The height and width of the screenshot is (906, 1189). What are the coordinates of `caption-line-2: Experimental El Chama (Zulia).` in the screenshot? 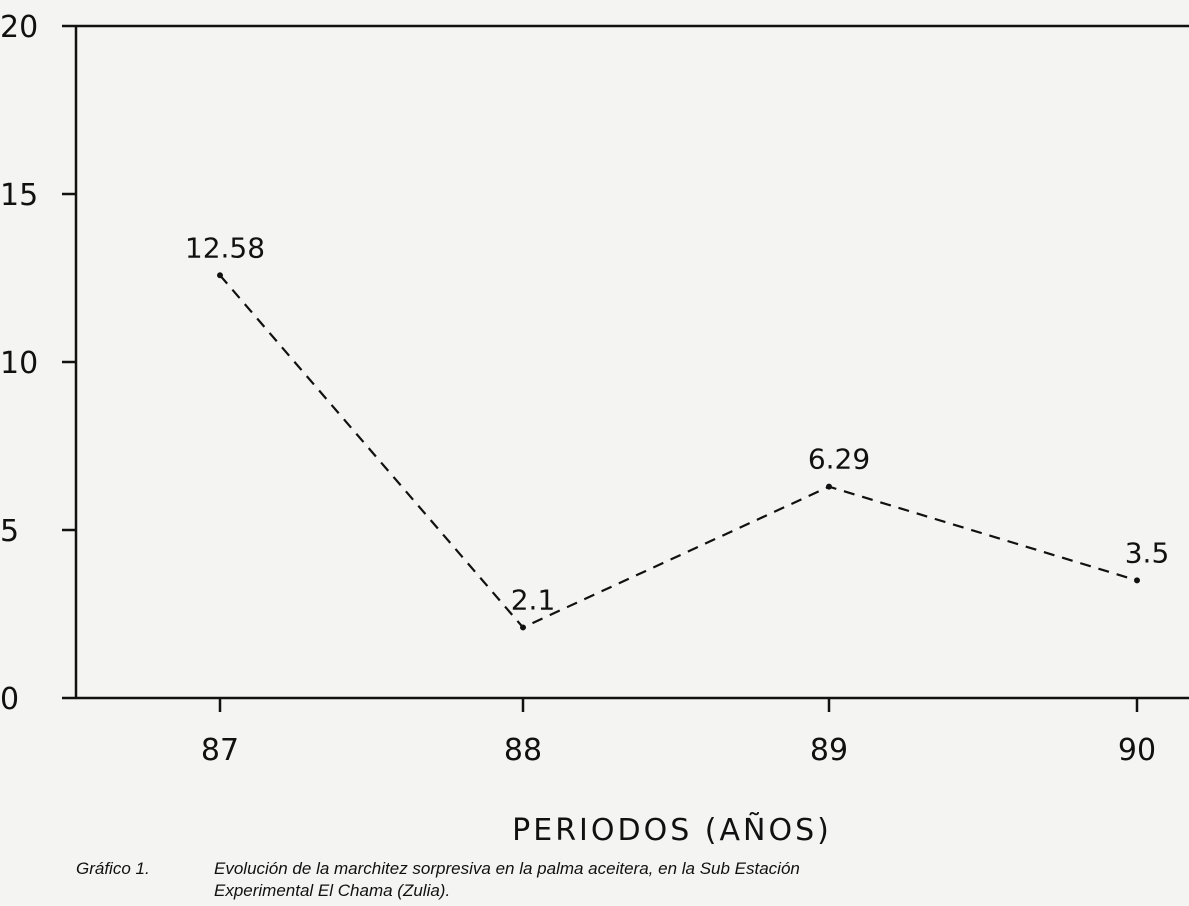 It's located at (332, 890).